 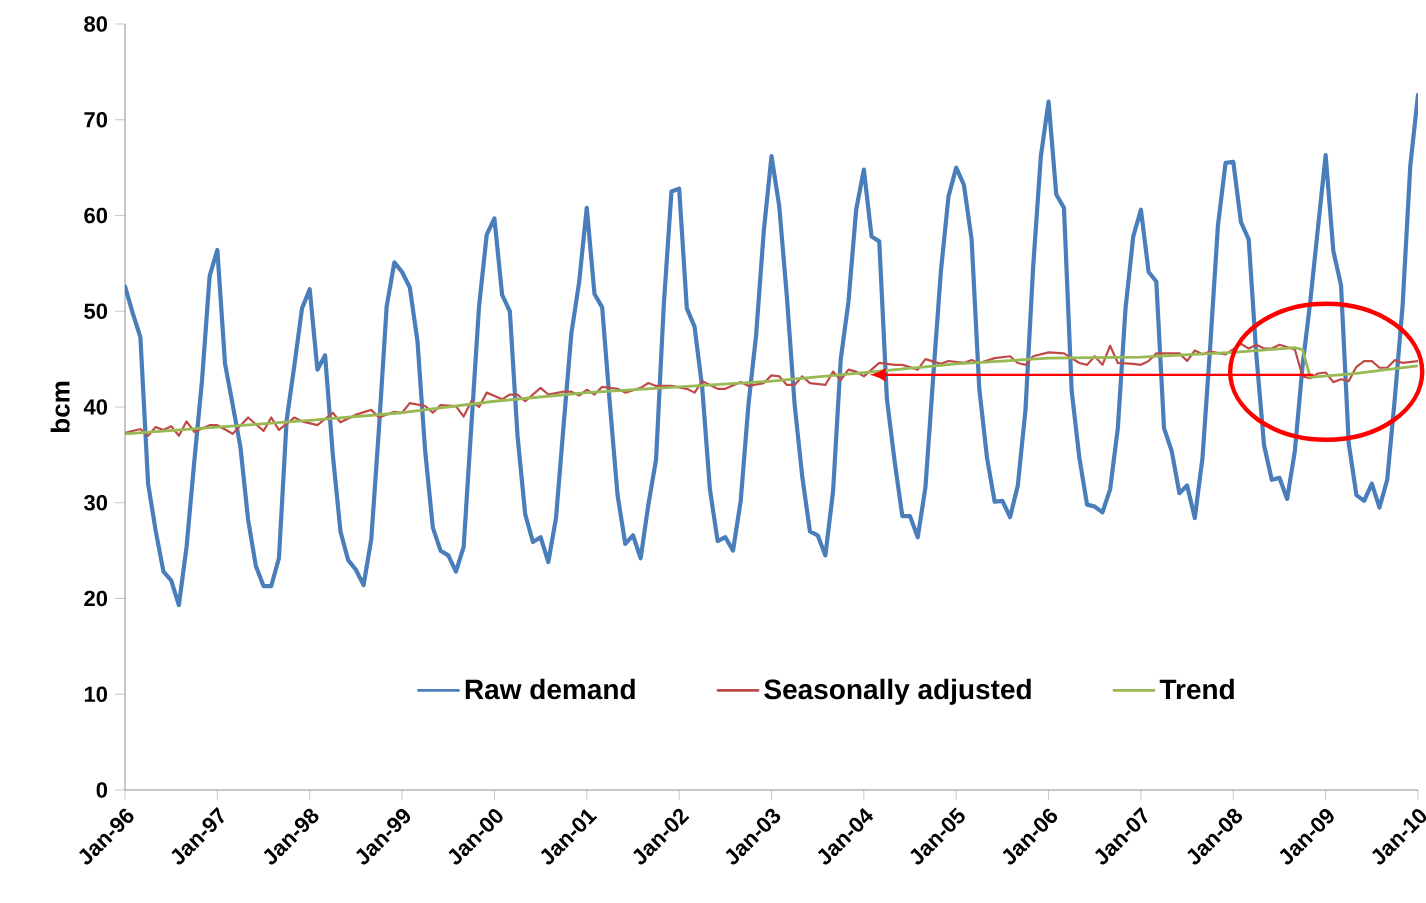 I want to click on y-axis-title: bcm, so click(x=60, y=406).